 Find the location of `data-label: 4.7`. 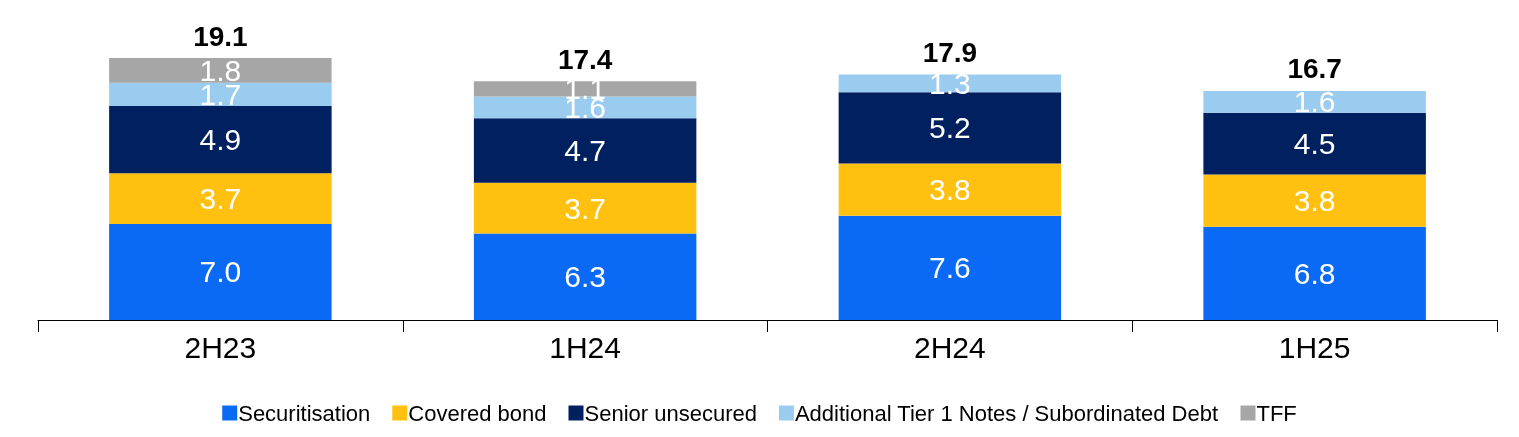

data-label: 4.7 is located at coordinates (585, 151).